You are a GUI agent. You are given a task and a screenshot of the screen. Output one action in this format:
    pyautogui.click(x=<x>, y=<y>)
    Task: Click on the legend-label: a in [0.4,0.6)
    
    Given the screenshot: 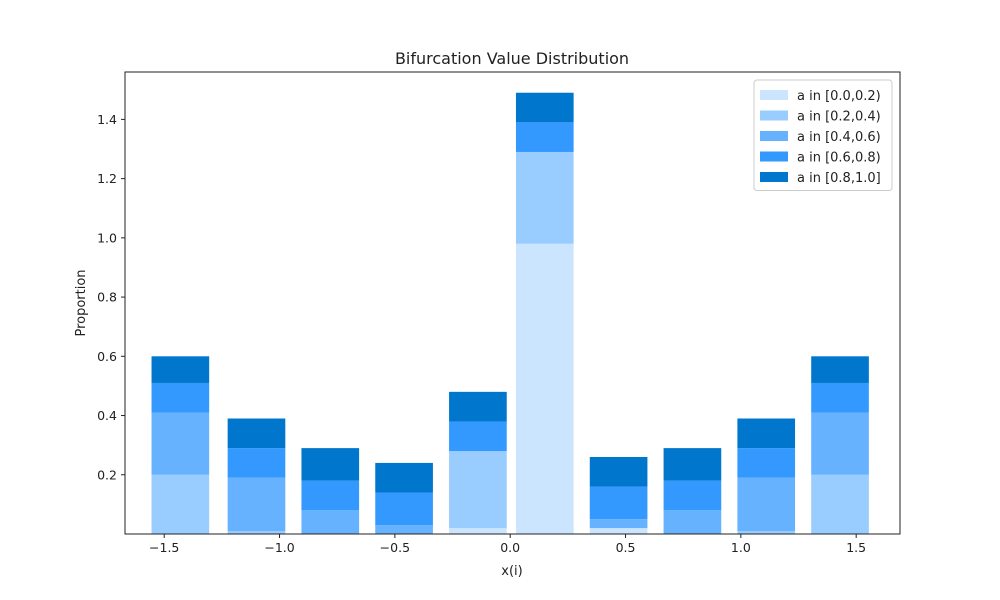 What is the action you would take?
    pyautogui.click(x=839, y=137)
    